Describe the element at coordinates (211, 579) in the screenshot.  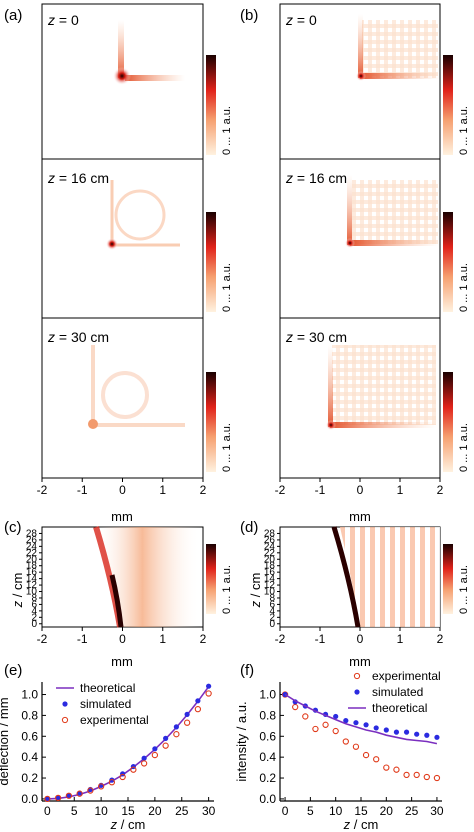
I see `colorbar-c` at that location.